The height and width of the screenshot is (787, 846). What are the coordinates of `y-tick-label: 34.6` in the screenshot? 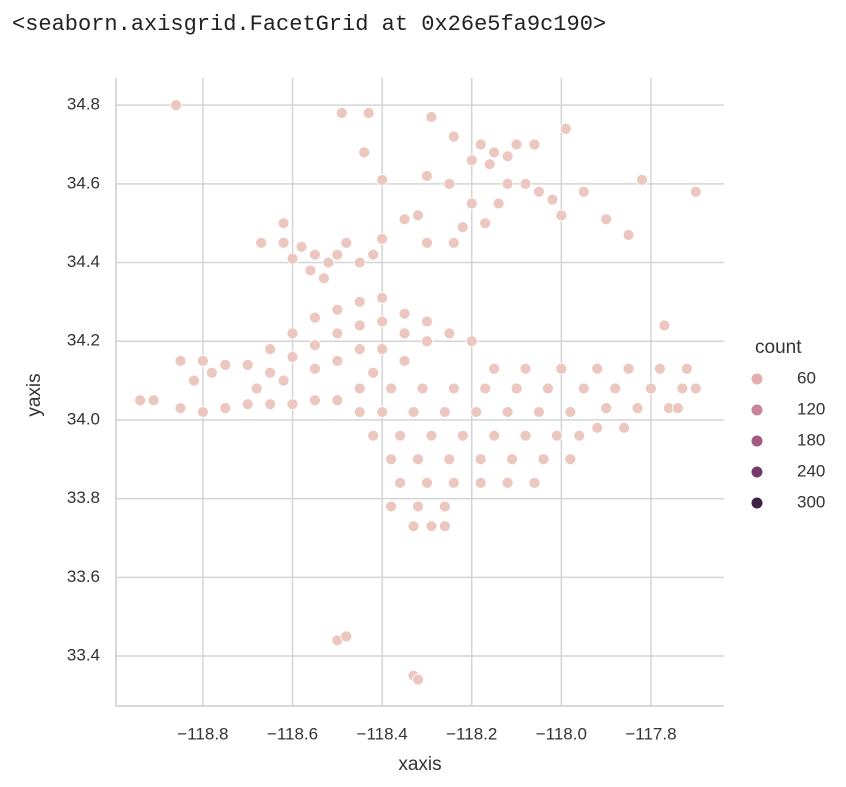 It's located at (83, 182).